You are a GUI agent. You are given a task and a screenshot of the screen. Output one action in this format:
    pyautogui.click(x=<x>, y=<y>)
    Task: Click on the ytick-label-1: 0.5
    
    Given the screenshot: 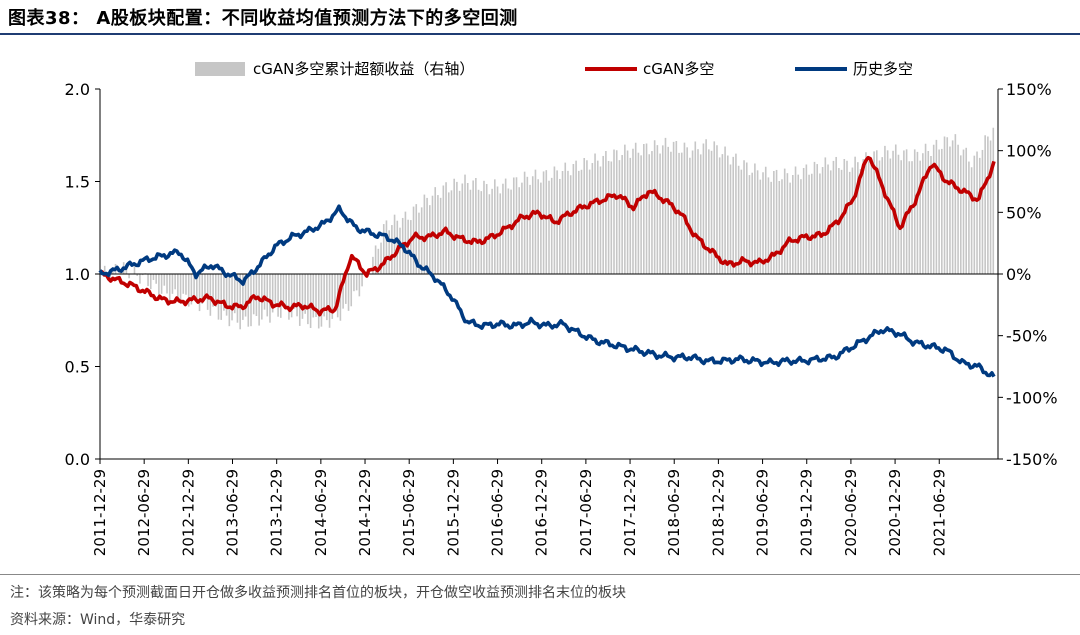 What is the action you would take?
    pyautogui.click(x=77, y=367)
    